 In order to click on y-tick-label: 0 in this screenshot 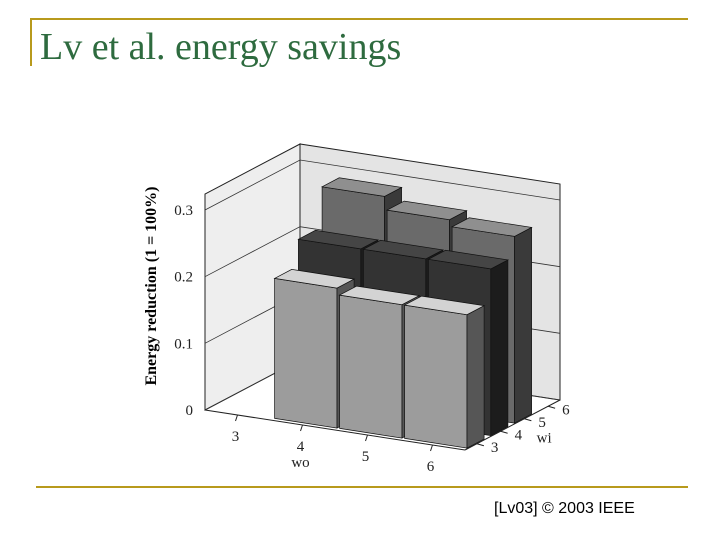, I will do `click(190, 411)`.